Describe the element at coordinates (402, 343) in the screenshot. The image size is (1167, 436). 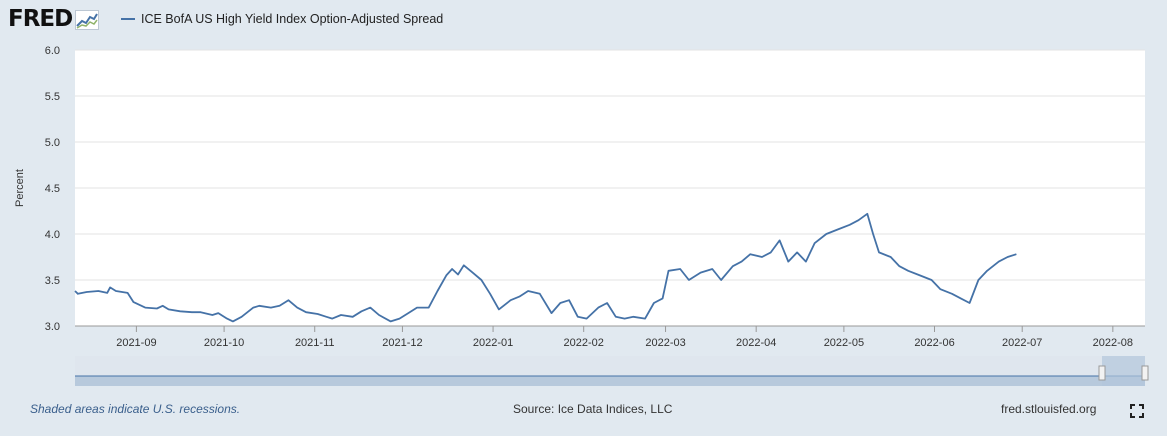
I see `x-tick-label: 2021-12` at that location.